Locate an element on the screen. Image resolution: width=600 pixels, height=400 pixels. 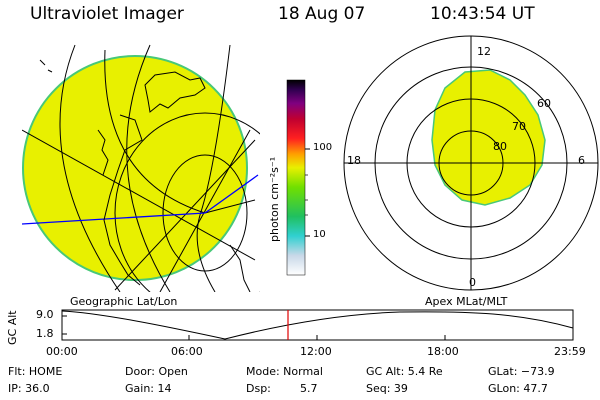
altitude-panel is located at coordinates (317, 325).